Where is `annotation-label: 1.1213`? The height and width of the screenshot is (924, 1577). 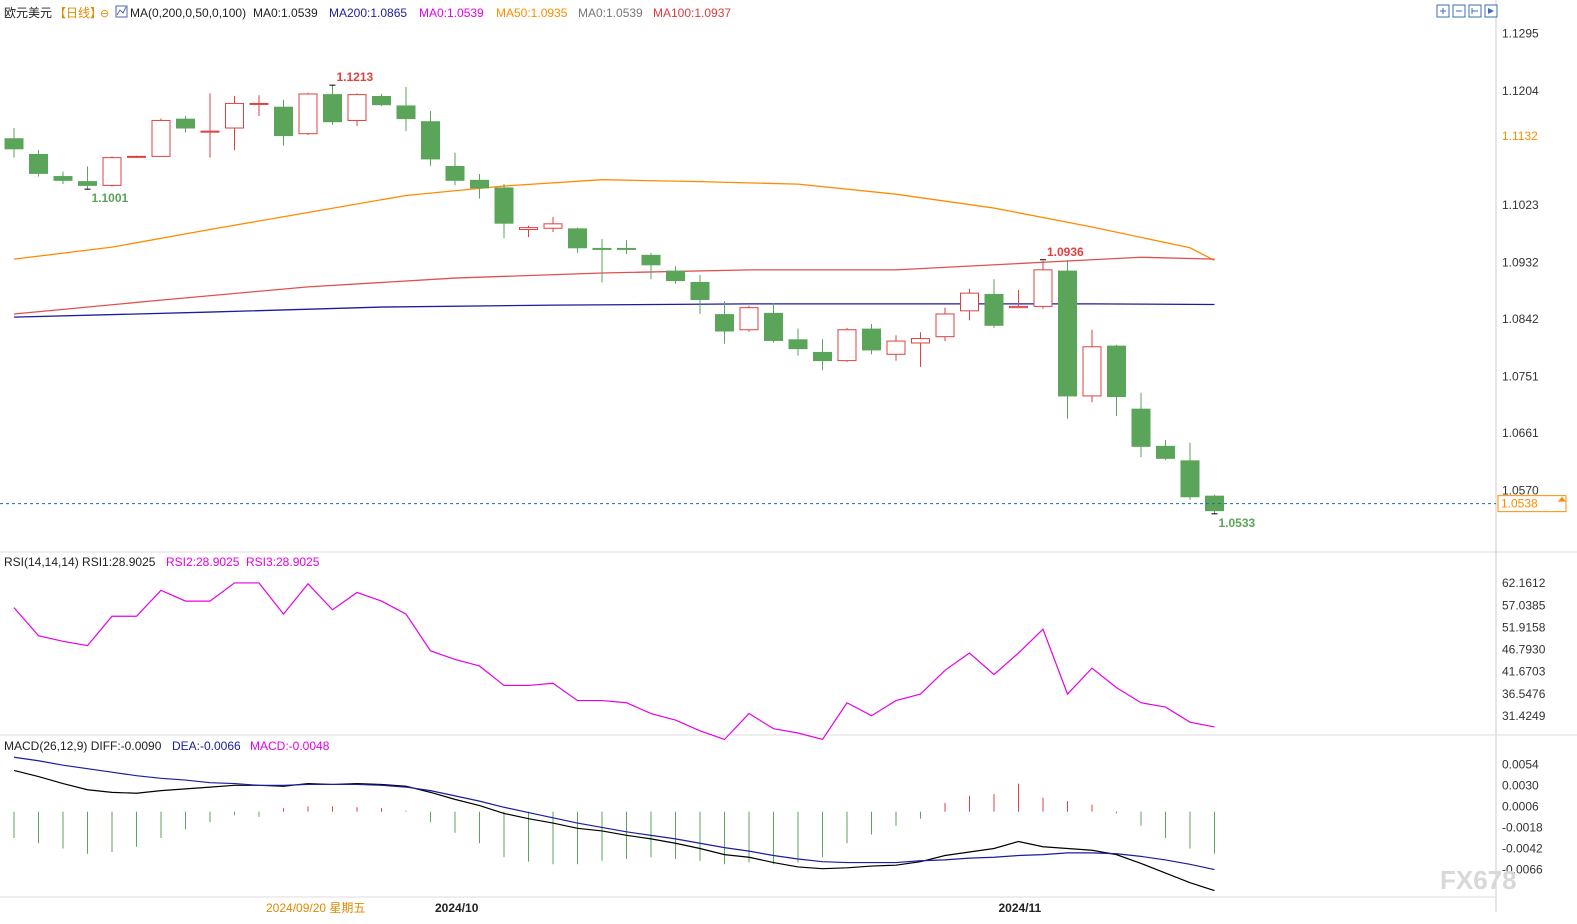
annotation-label: 1.1213 is located at coordinates (355, 77).